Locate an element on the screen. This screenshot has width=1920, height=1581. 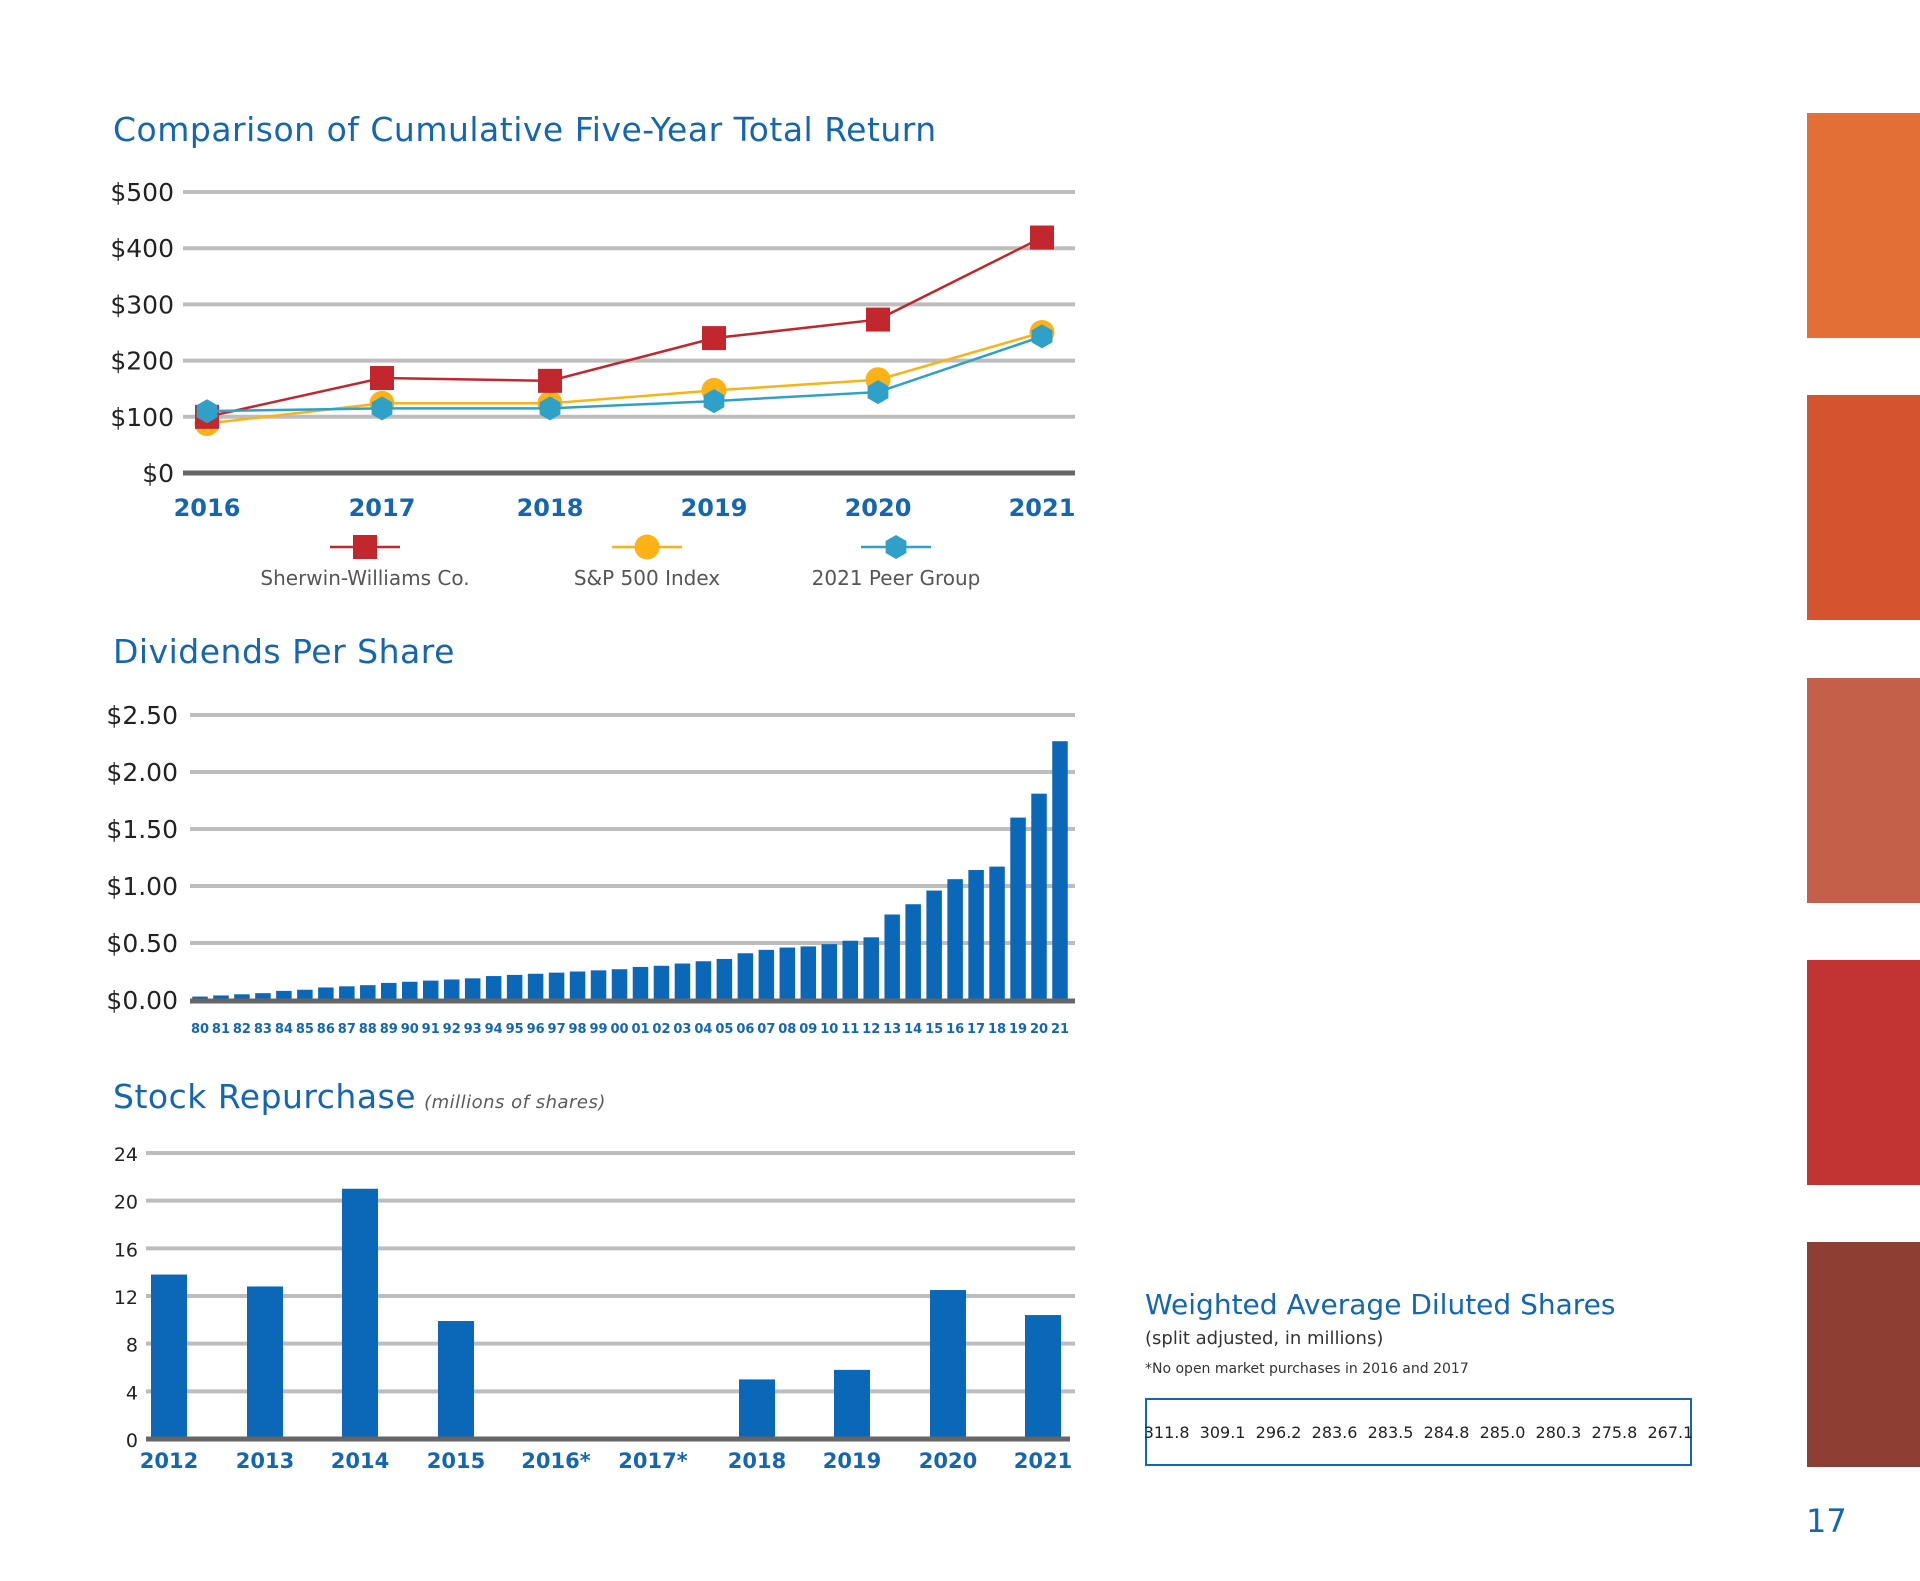
x-tick-label: 2017 is located at coordinates (382, 508).